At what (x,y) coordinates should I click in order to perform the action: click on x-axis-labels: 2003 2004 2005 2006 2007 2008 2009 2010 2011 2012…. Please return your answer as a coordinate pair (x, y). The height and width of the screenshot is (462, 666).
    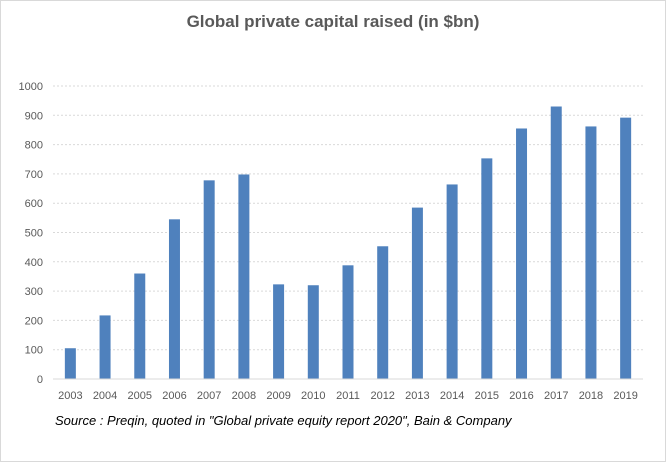
    Looking at the image, I should click on (348, 396).